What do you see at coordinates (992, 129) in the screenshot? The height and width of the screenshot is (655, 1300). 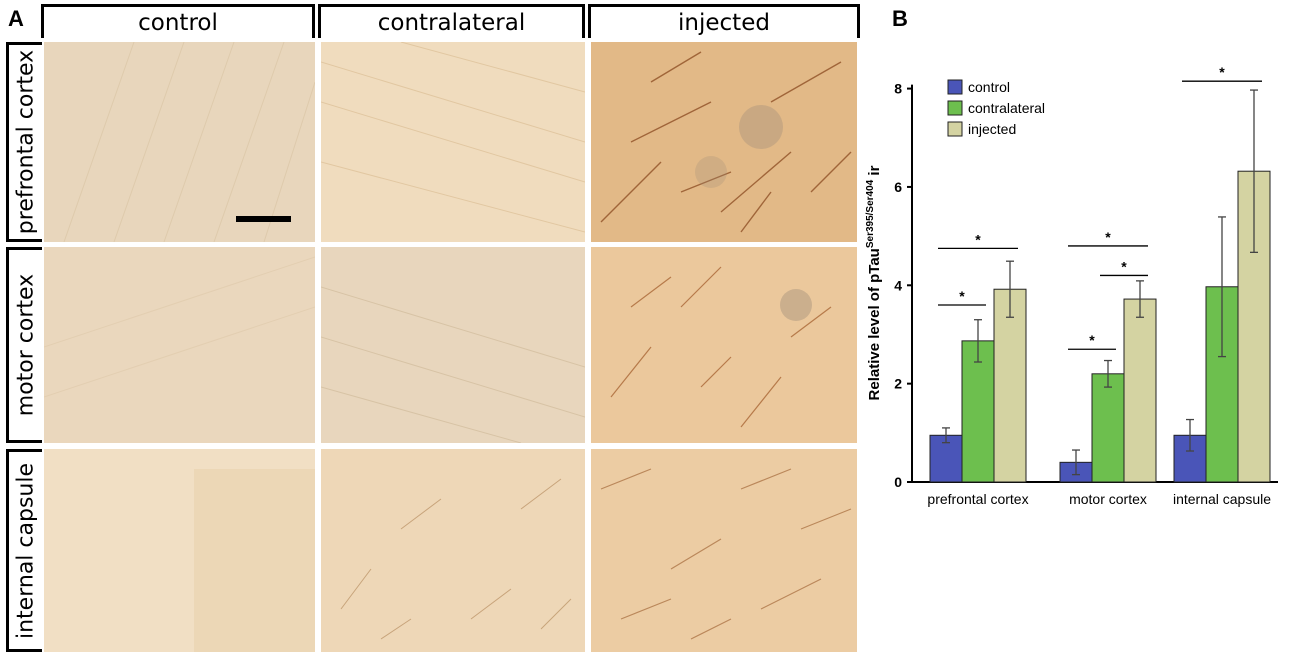 I see `legend-label: injected` at bounding box center [992, 129].